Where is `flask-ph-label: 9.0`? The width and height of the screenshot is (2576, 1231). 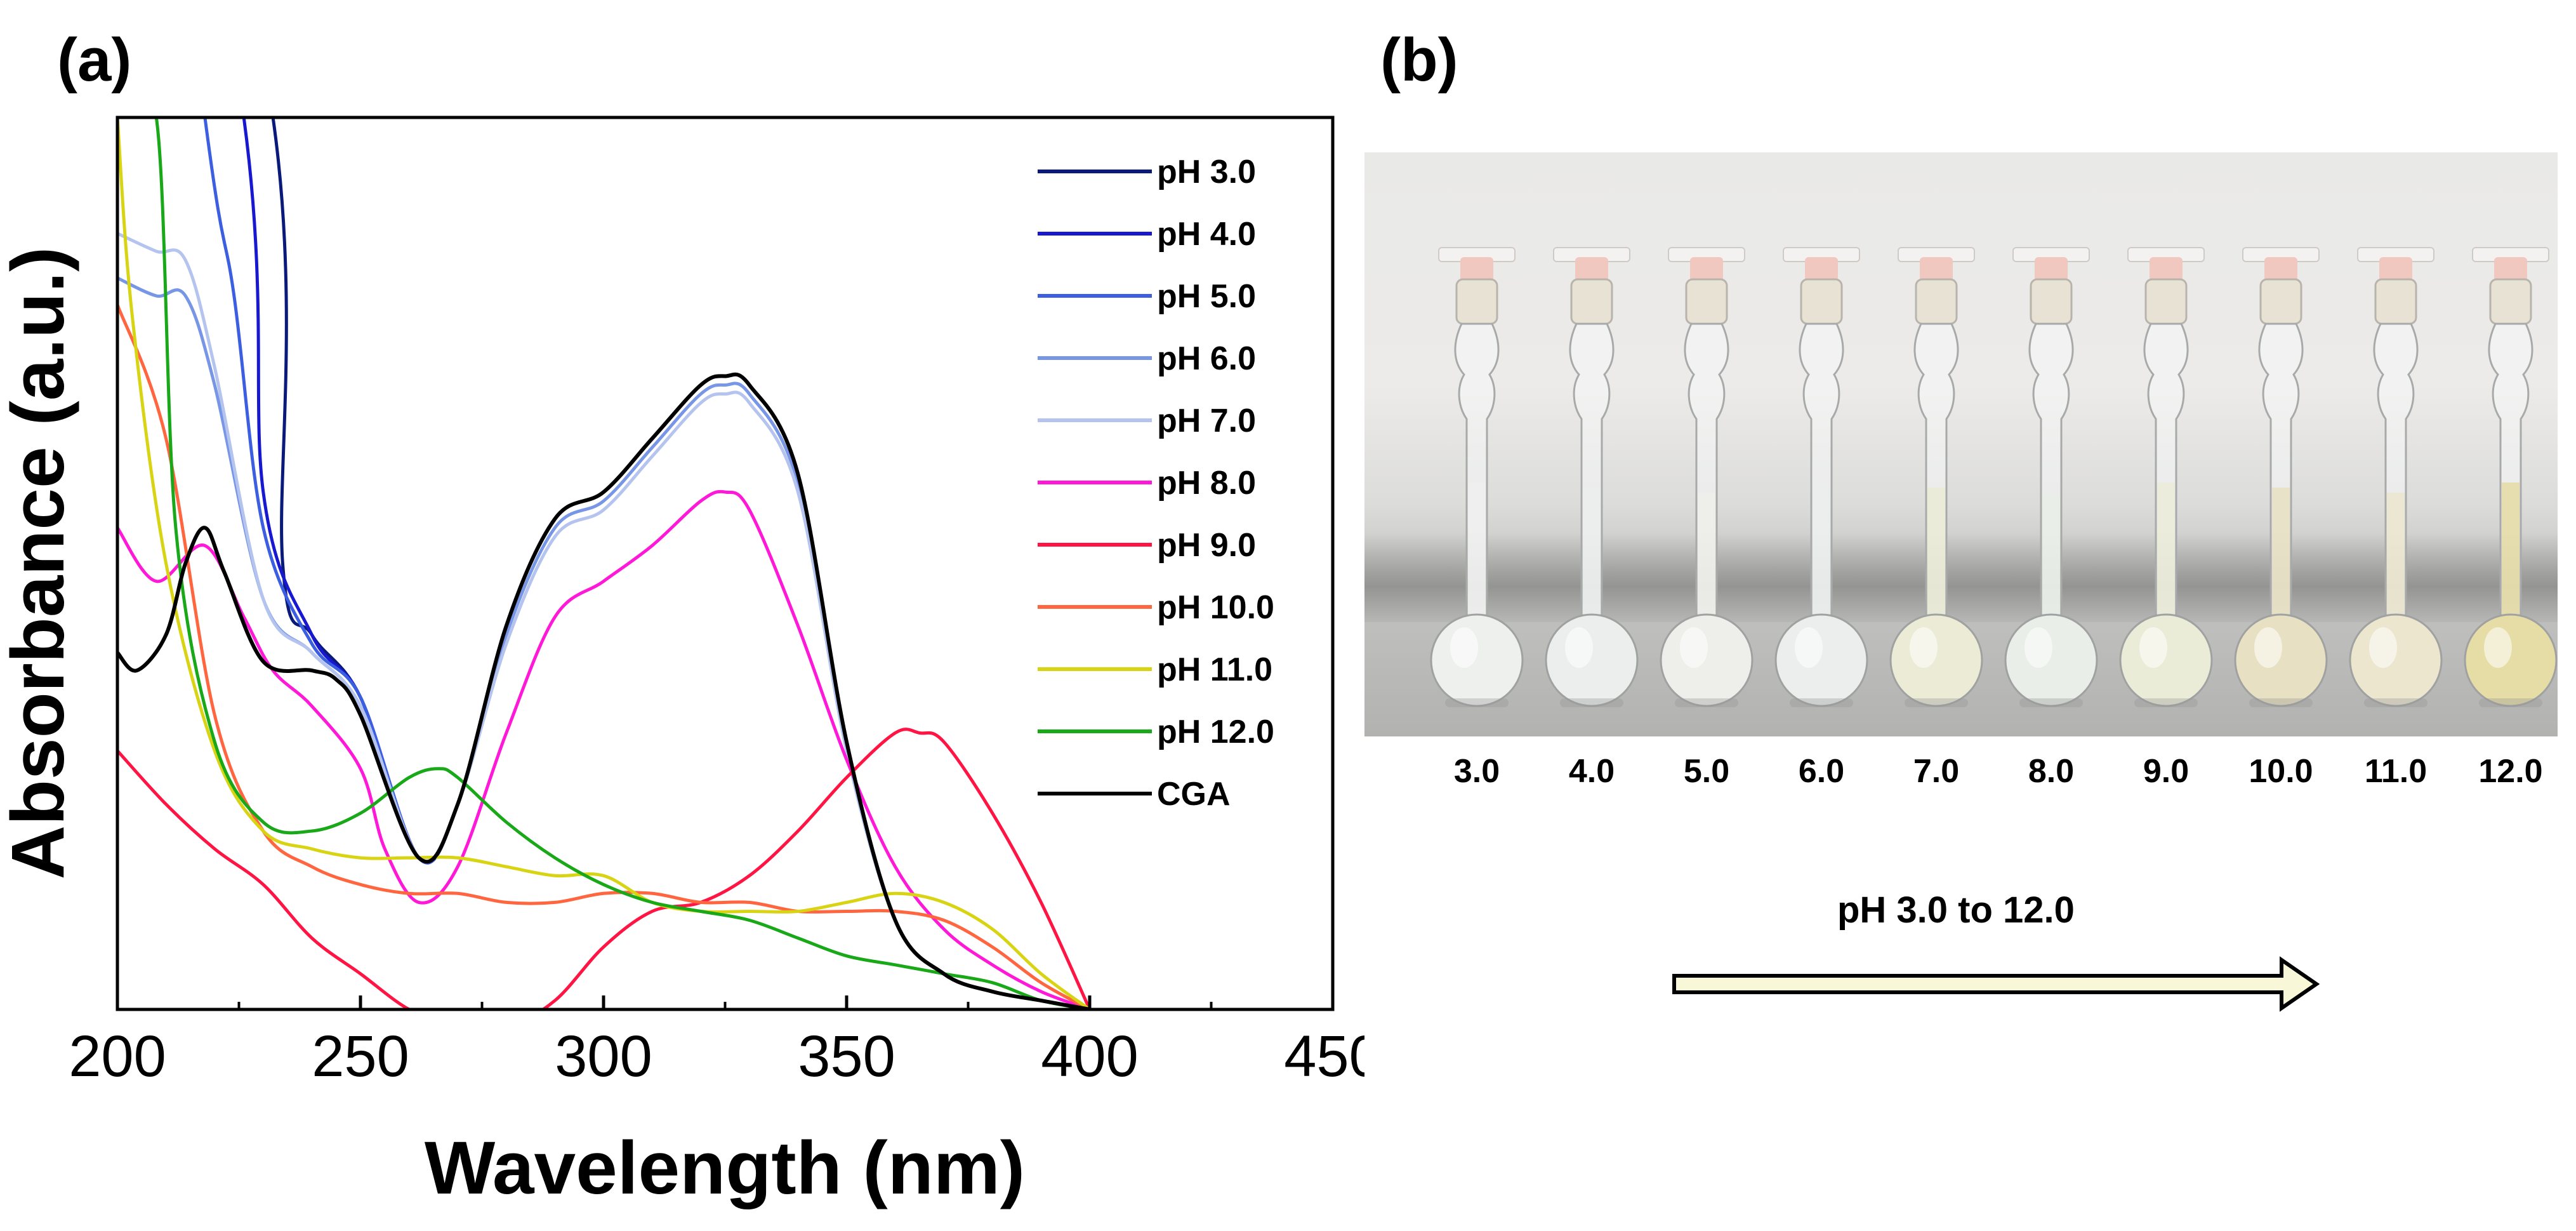
flask-ph-label: 9.0 is located at coordinates (2166, 771).